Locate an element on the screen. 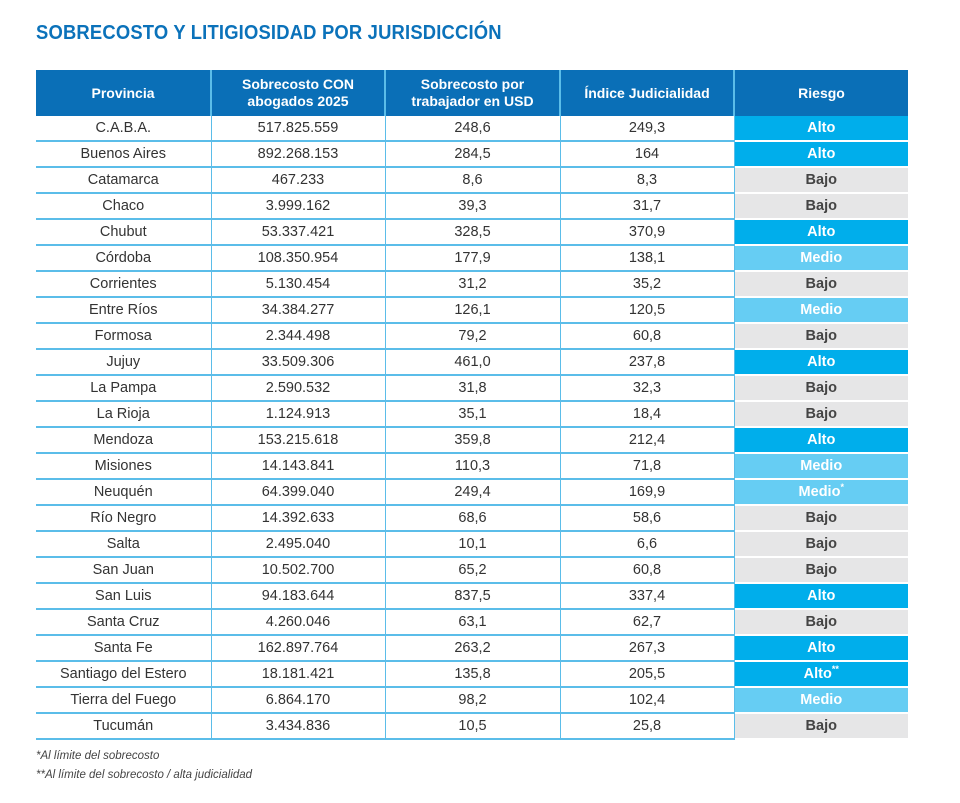 The width and height of the screenshot is (960, 803). table-row: Tucumán 3.434.836 10,5 25,8 Bajo is located at coordinates (472, 726).